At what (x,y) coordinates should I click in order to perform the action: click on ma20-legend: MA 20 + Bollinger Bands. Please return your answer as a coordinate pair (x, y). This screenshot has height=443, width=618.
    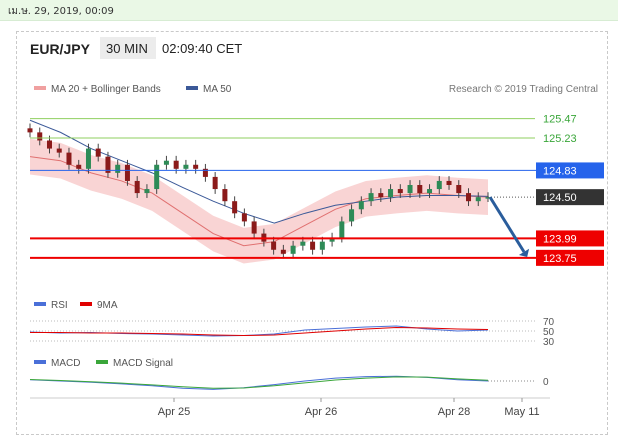
    Looking at the image, I should click on (106, 89).